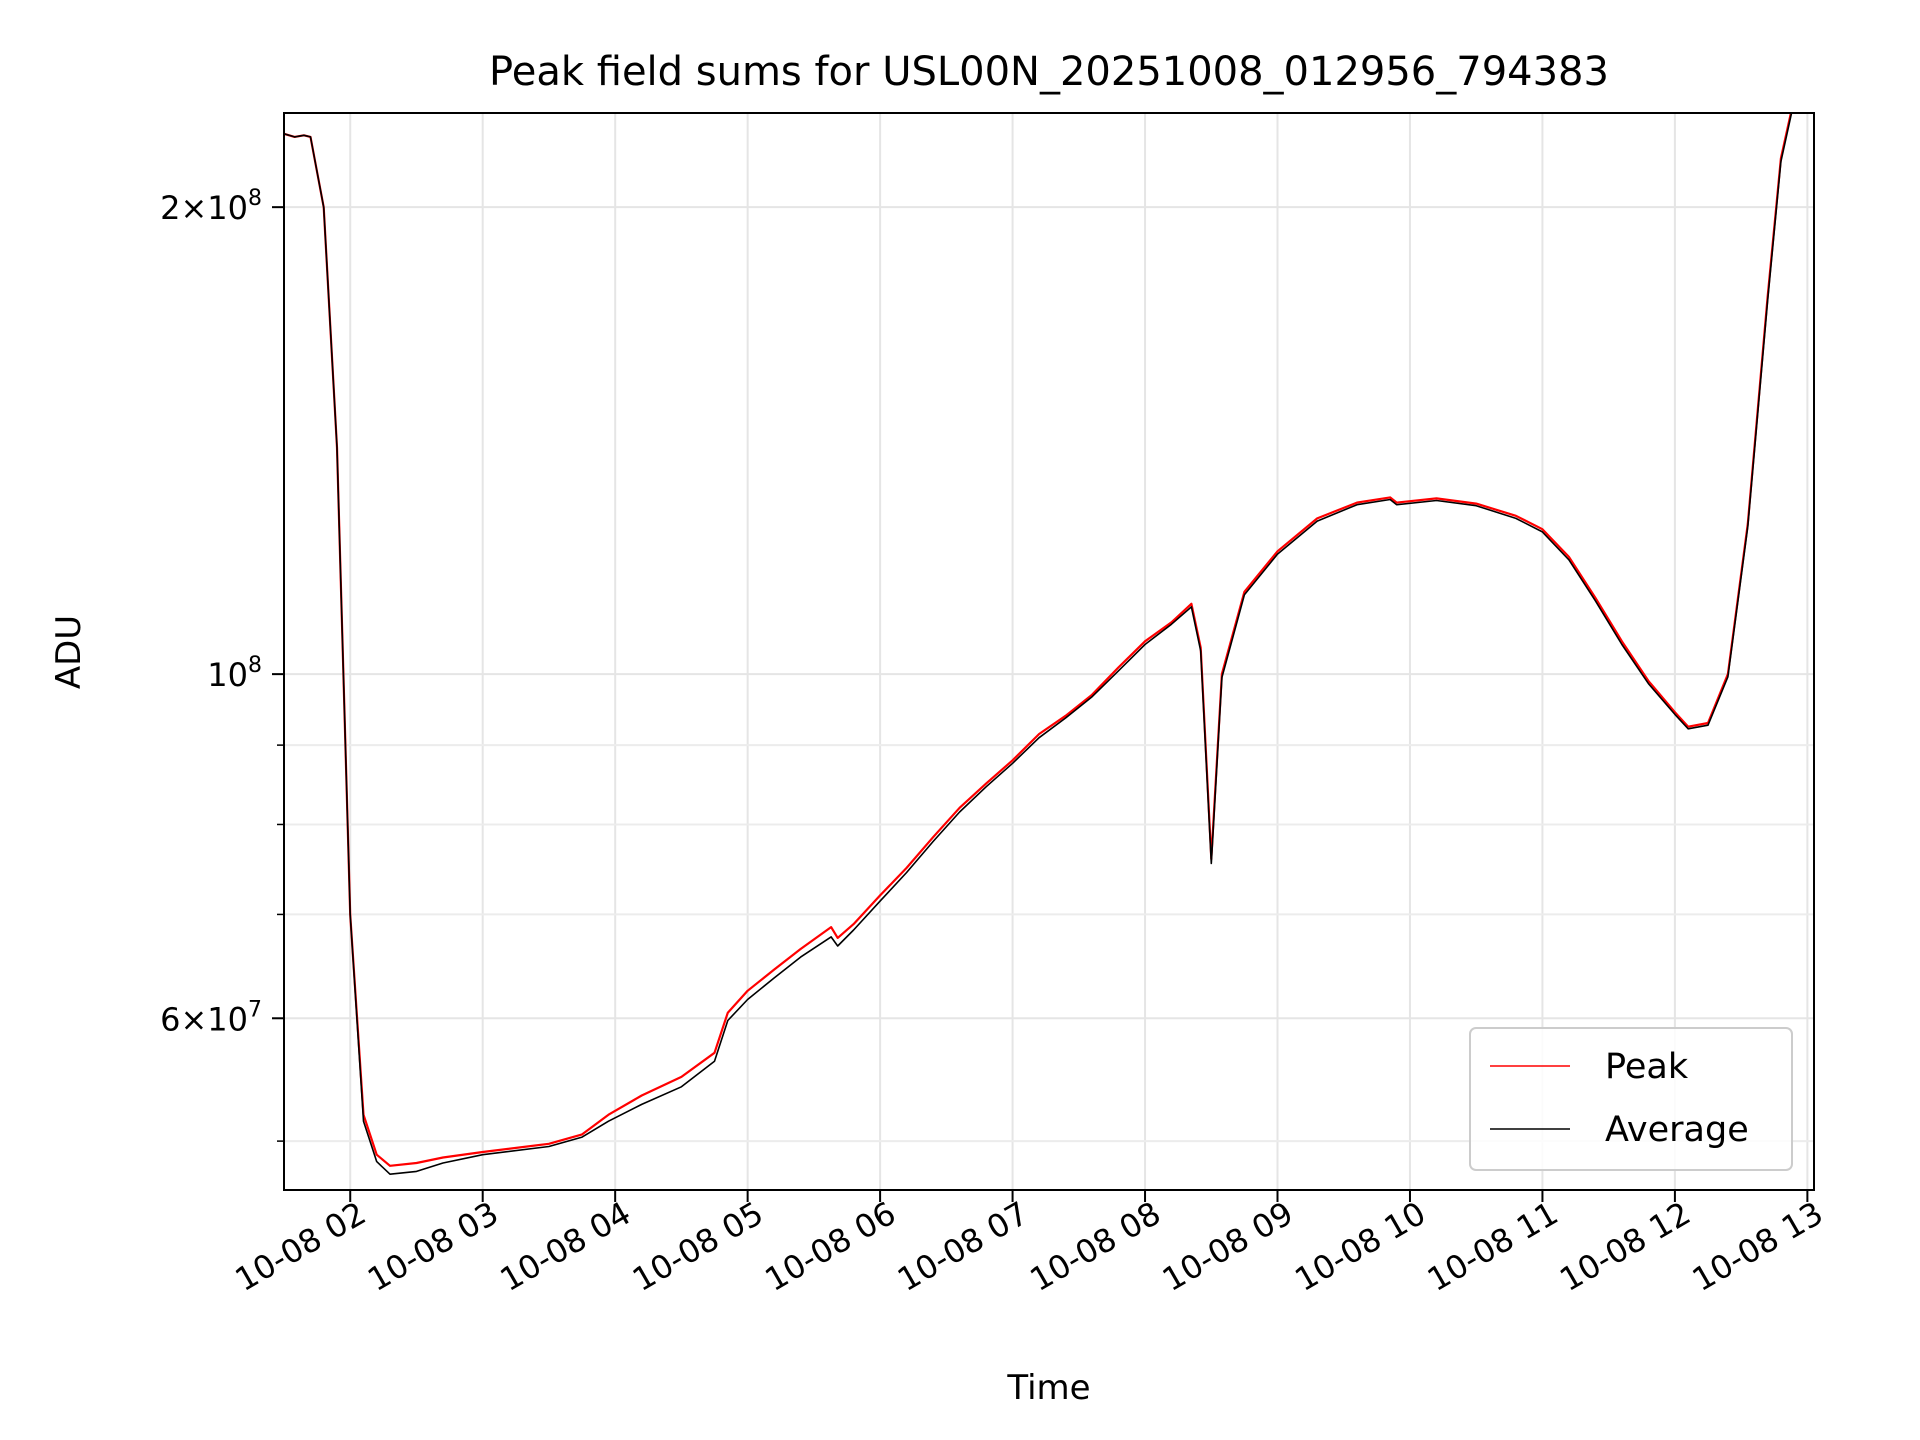 The image size is (1920, 1440). I want to click on legend-box, so click(1631, 1099).